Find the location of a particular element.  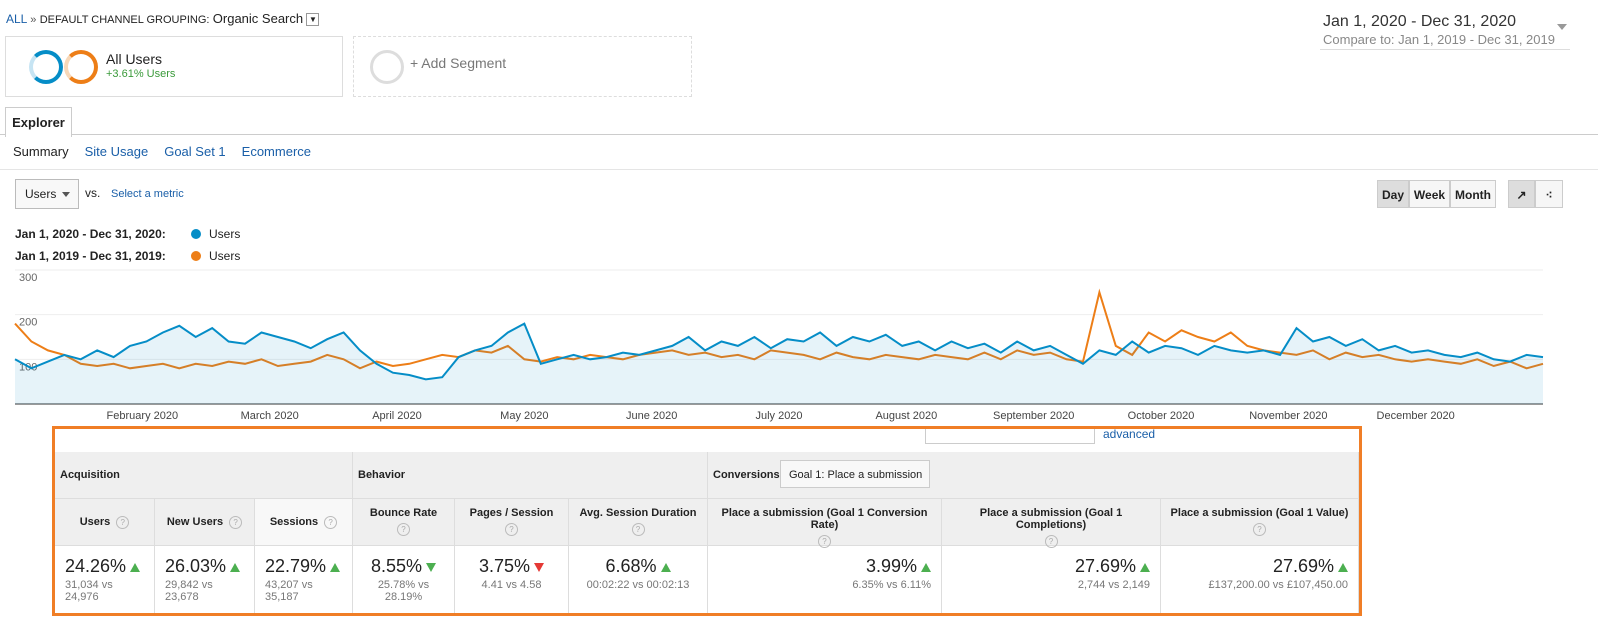

column-header: Place a submission (Goal 1 Value)? is located at coordinates (1260, 522).